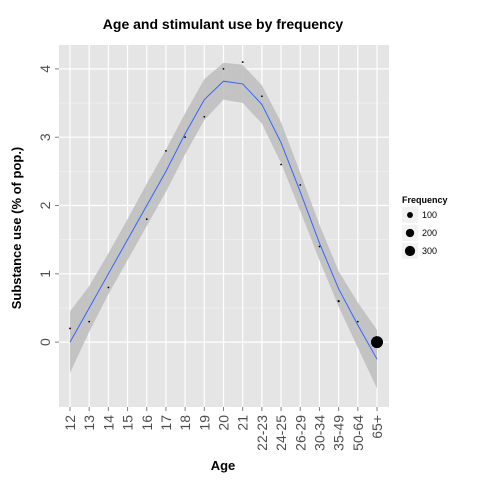 This screenshot has width=480, height=480. What do you see at coordinates (16, 228) in the screenshot?
I see `y-axis-title: Substance use (% of pop.)` at bounding box center [16, 228].